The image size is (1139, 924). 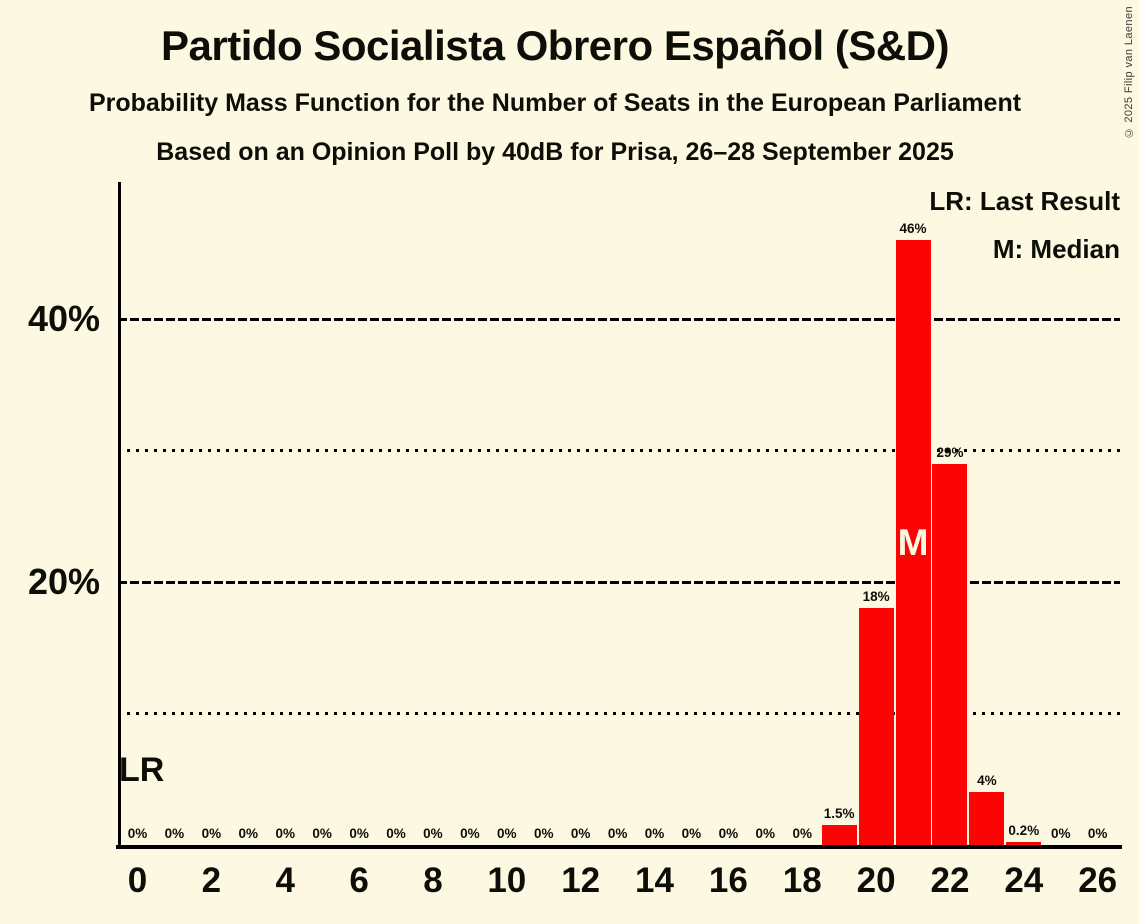 I want to click on median-marker: M, so click(x=913, y=542).